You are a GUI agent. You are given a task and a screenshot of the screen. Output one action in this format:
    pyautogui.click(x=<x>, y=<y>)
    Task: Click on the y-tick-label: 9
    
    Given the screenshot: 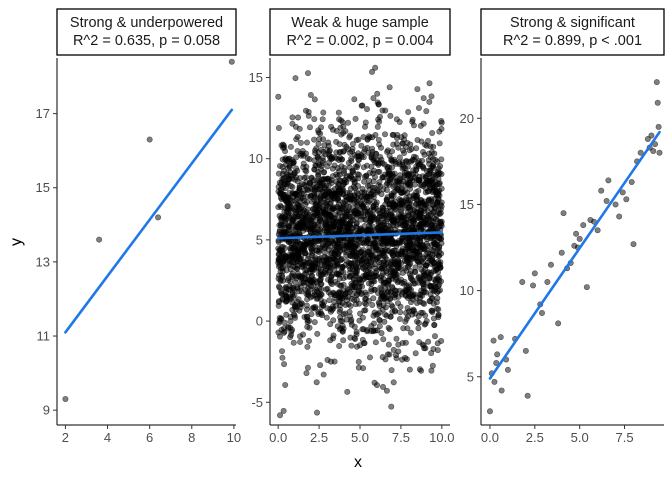 What is the action you would take?
    pyautogui.click(x=46, y=410)
    